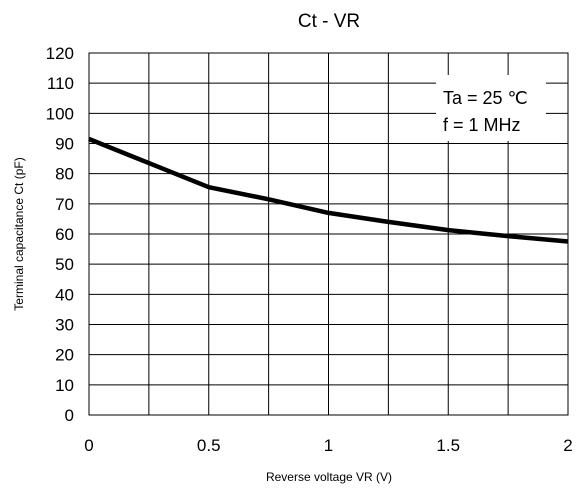  I want to click on y-tick-label: 90, so click(64, 144).